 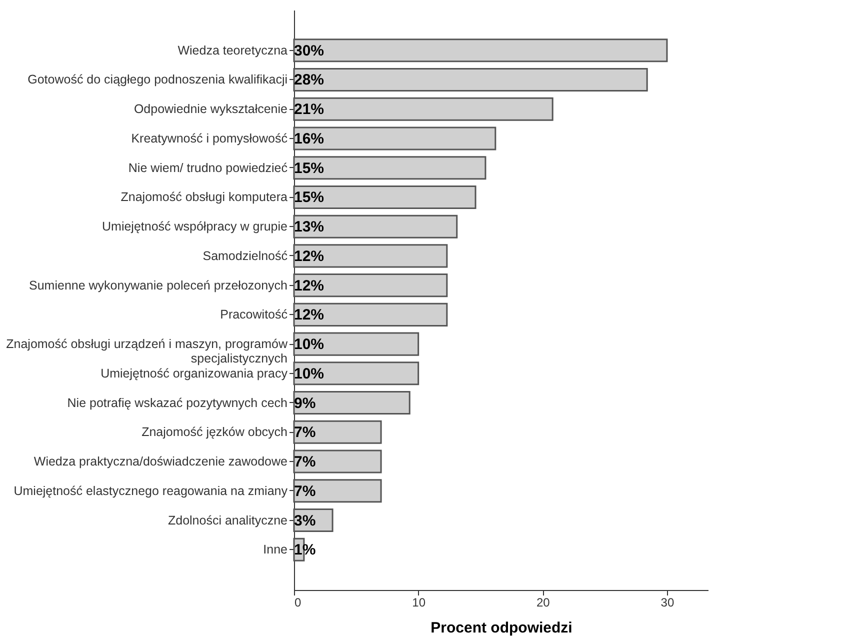 I want to click on x-tick-label: 10, so click(x=419, y=603).